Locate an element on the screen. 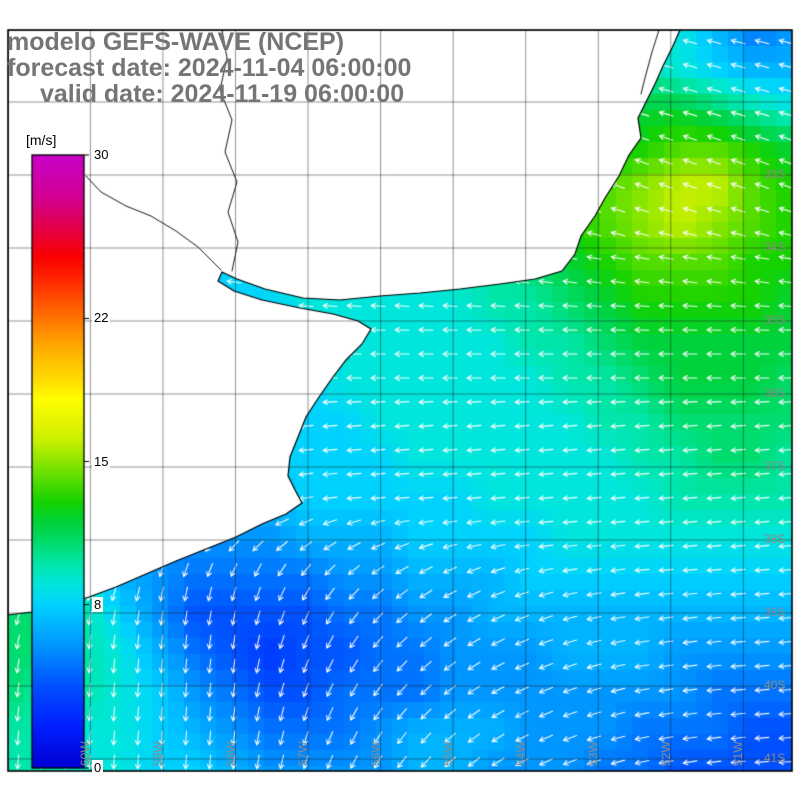 The height and width of the screenshot is (800, 800). lon-label: 60W is located at coordinates (85, 753).